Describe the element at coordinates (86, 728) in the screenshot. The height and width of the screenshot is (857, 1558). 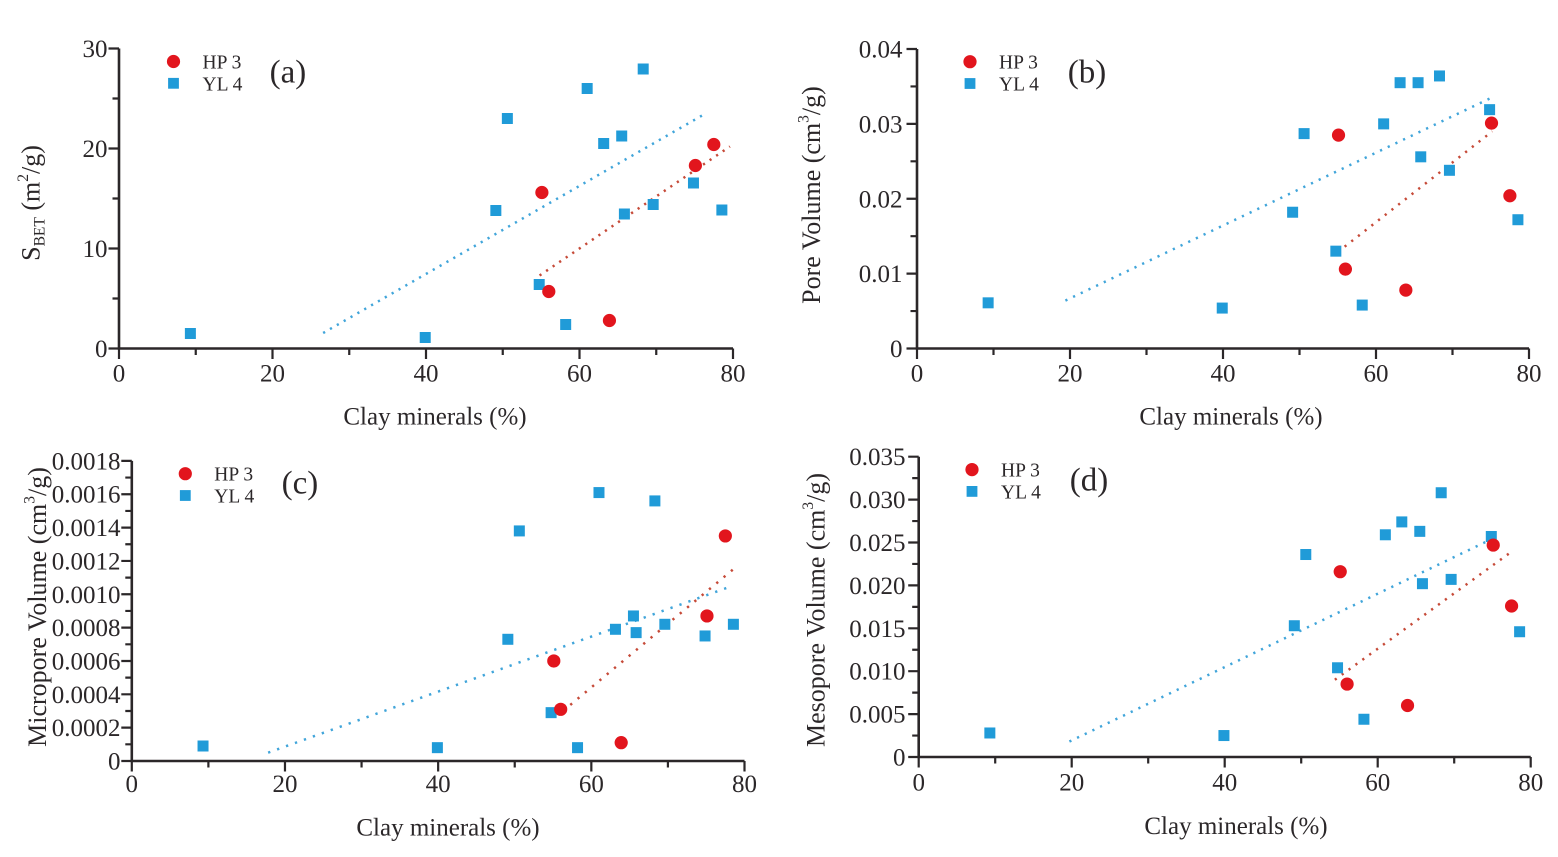
I see `svg-text: 0.0002` at that location.